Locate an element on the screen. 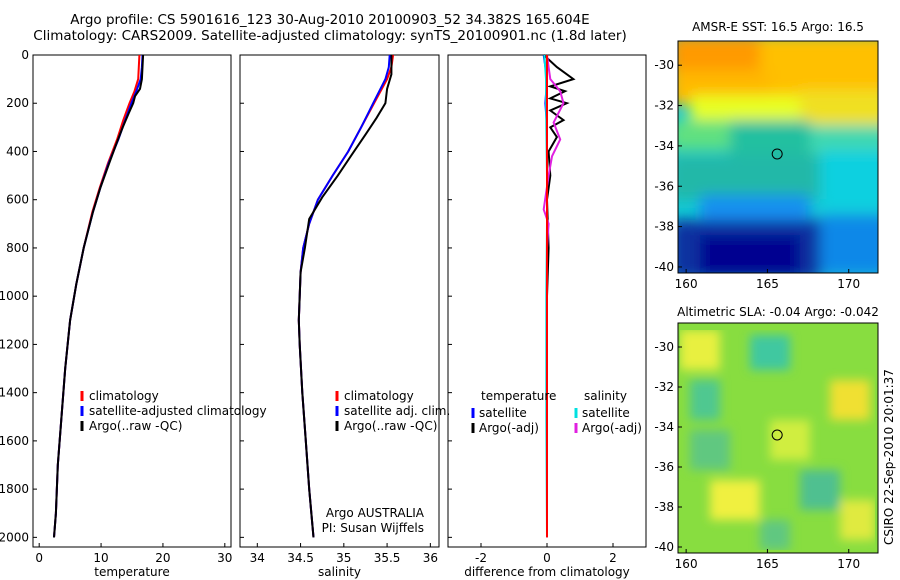 The image size is (900, 580). salinity-profile-xtick-label: 36 is located at coordinates (430, 558).